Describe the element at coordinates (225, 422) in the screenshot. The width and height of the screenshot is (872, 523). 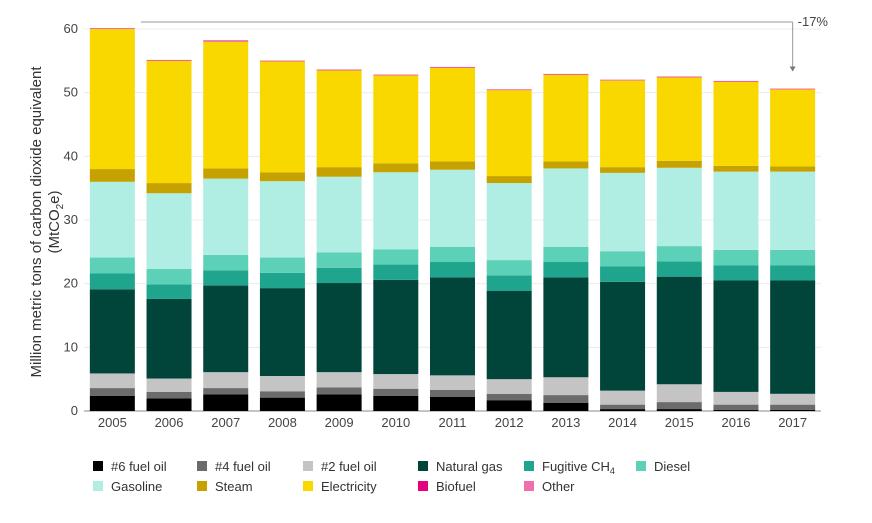
I see `x-tick-label: 2007` at that location.